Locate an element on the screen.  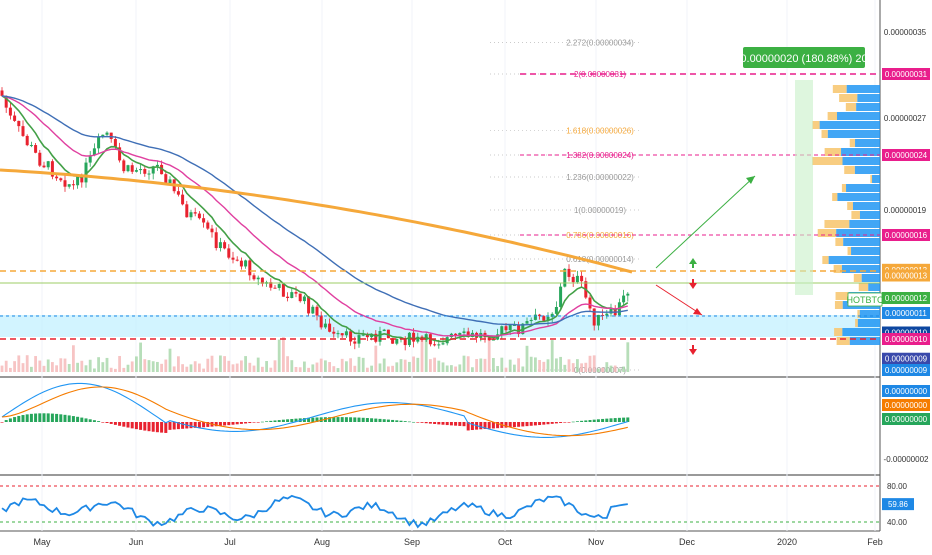
support-zone is located at coordinates (440, 326).